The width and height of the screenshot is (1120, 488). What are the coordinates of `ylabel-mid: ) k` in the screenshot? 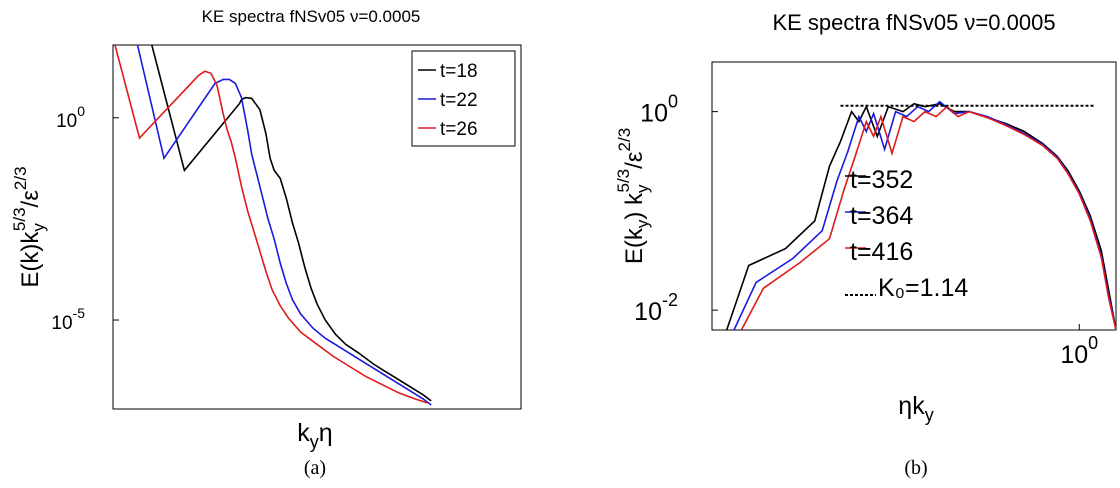 It's located at (634, 206).